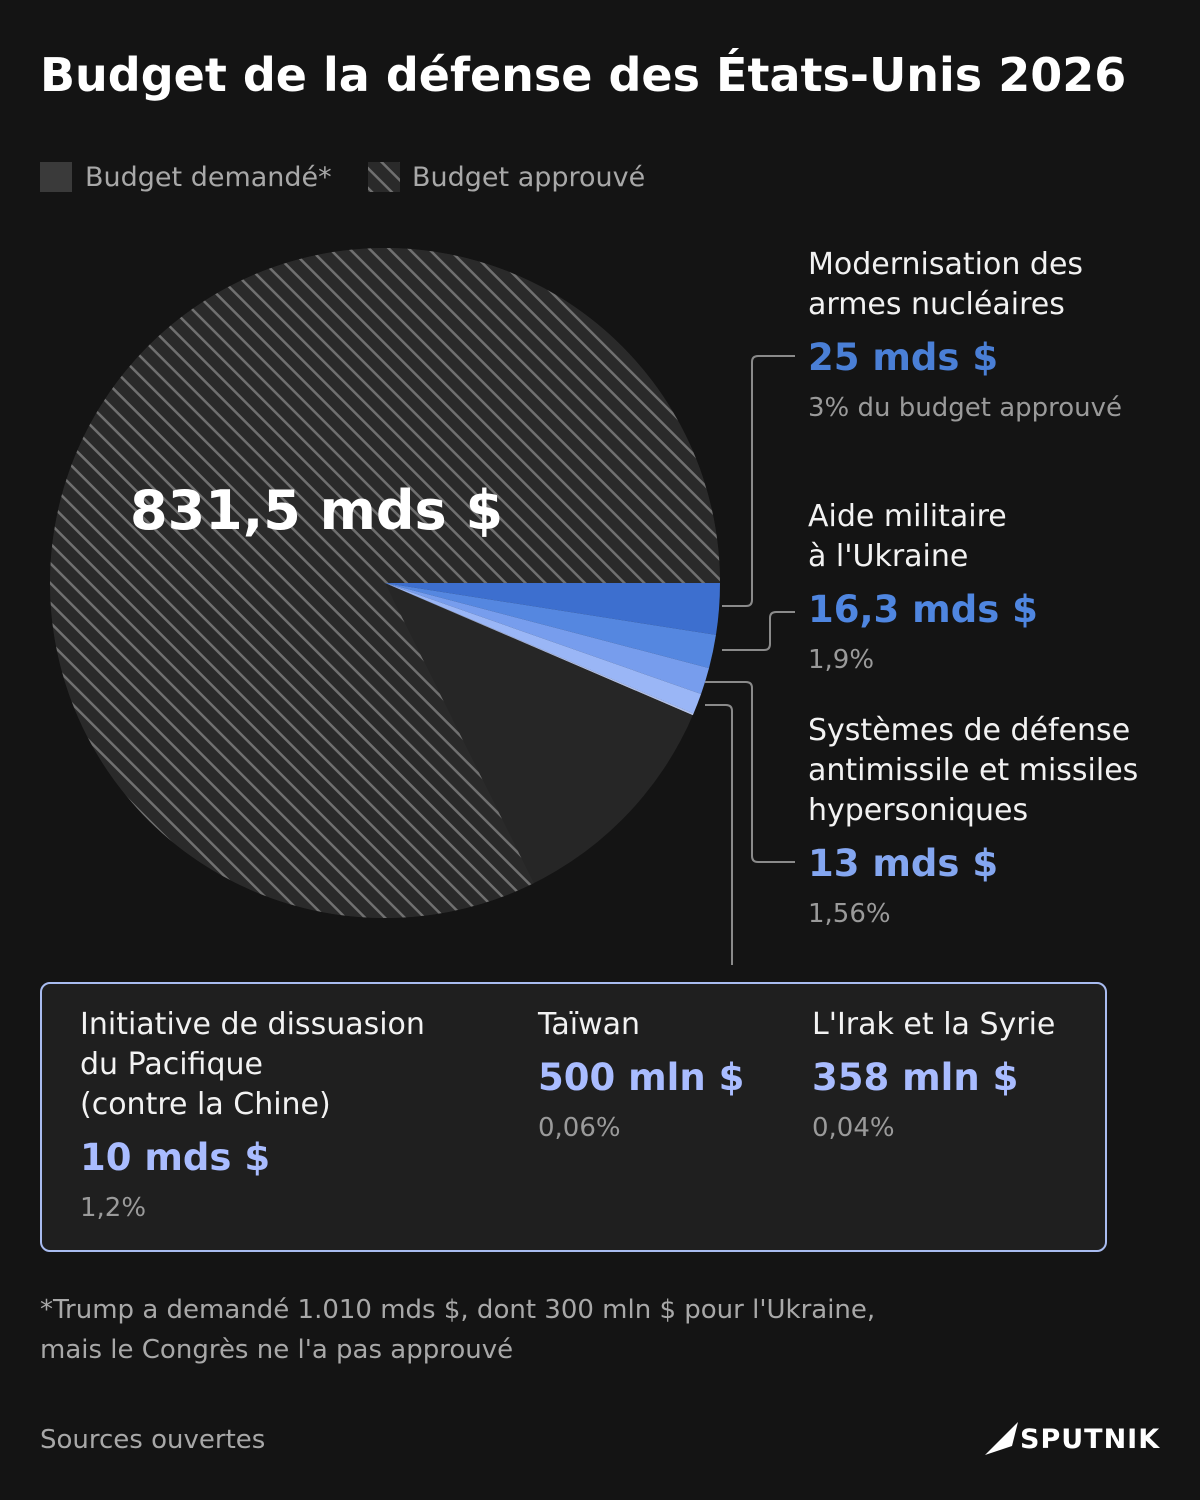 The width and height of the screenshot is (1200, 1500). What do you see at coordinates (1090, 1439) in the screenshot?
I see `logo: SPUTNIK` at bounding box center [1090, 1439].